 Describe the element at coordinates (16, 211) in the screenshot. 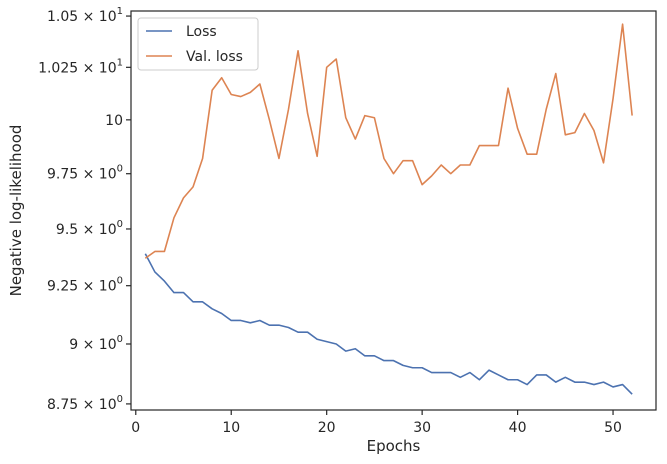

I see `y-axis-label: Negative log-likelihood` at that location.